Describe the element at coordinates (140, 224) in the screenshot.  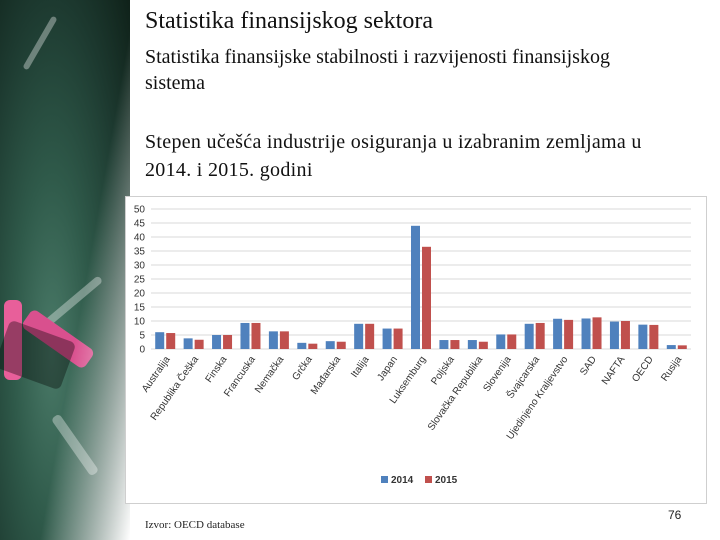
I see `y-tick-label: 45` at that location.